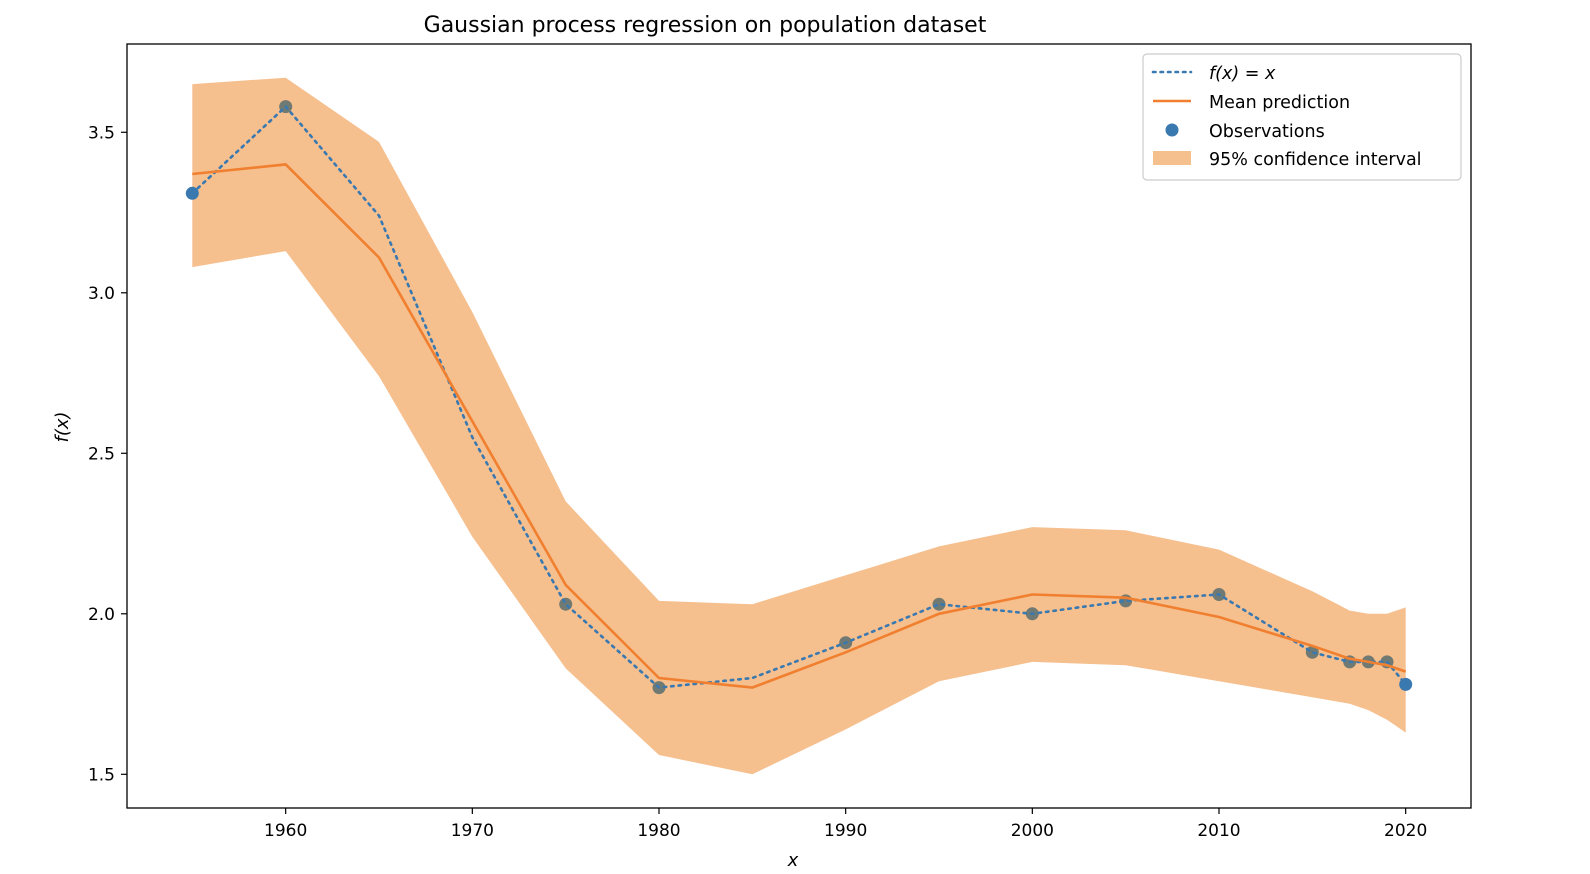 Image resolution: width=1590 pixels, height=874 pixels. I want to click on x-tick-label: 2010, so click(1218, 831).